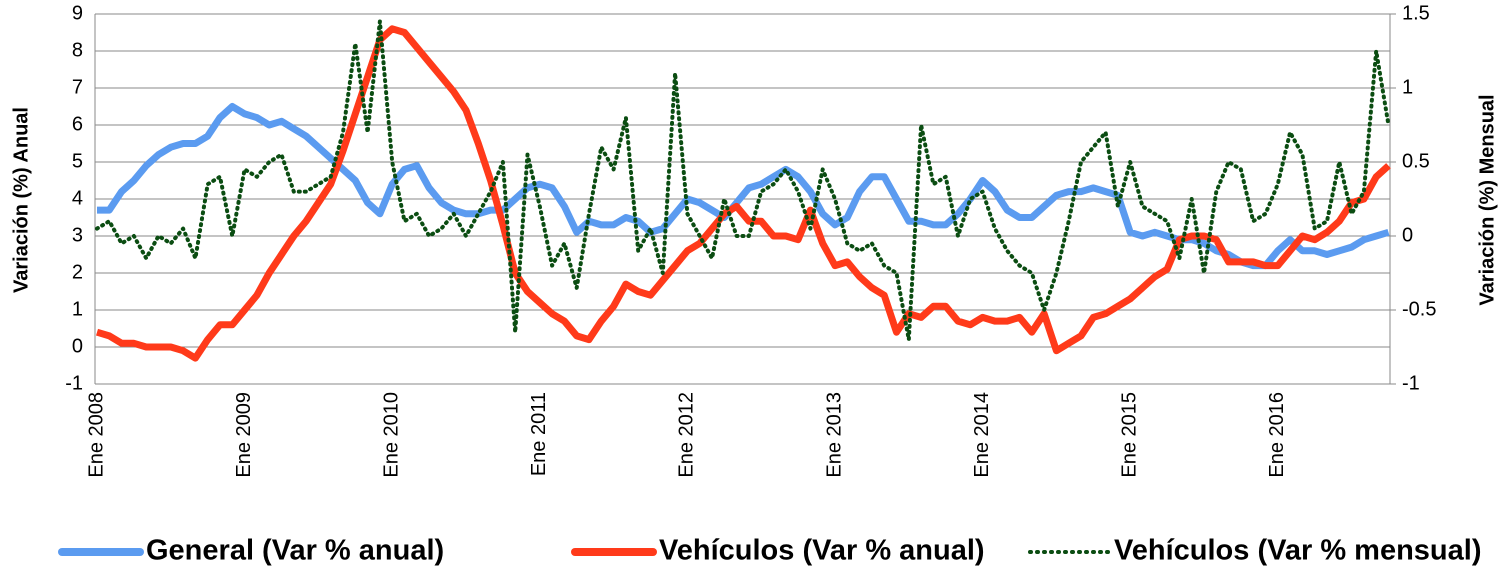  I want to click on x-tick-label: Ene 2014, so click(982, 435).